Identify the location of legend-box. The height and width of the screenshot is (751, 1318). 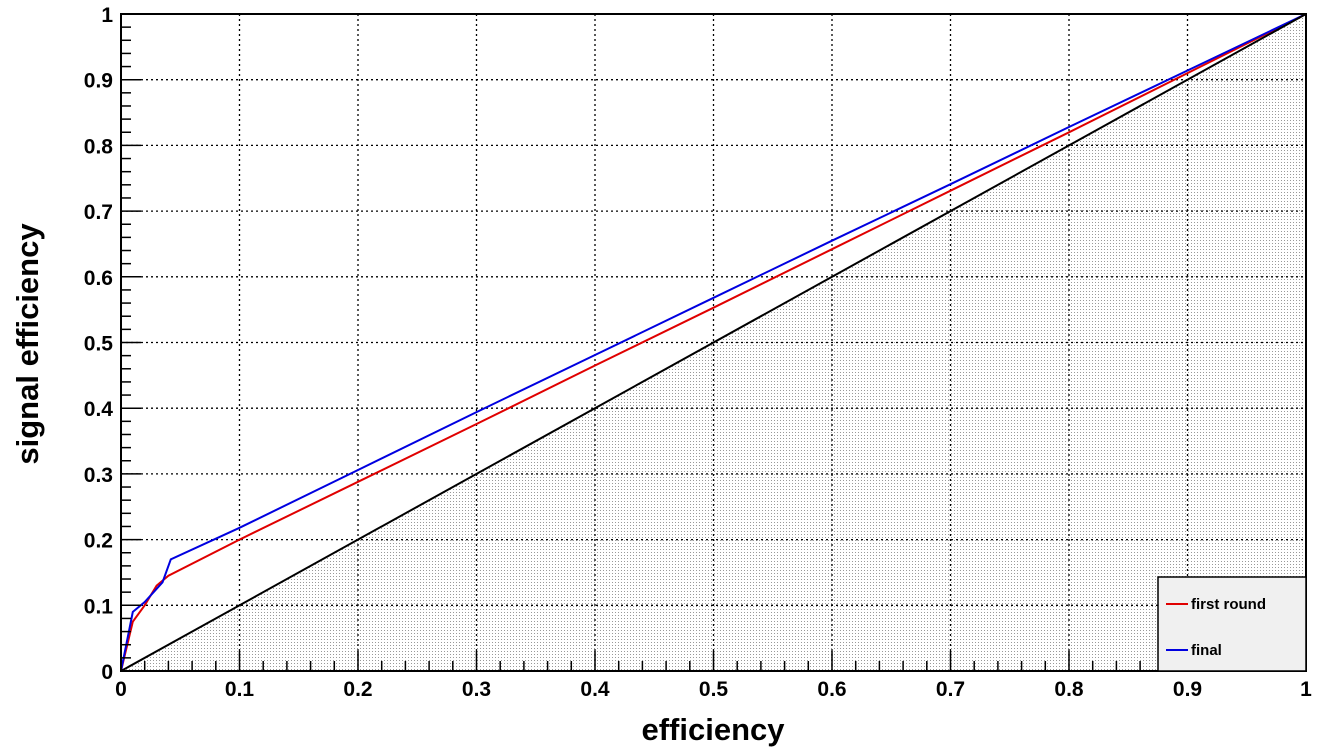
(1232, 624).